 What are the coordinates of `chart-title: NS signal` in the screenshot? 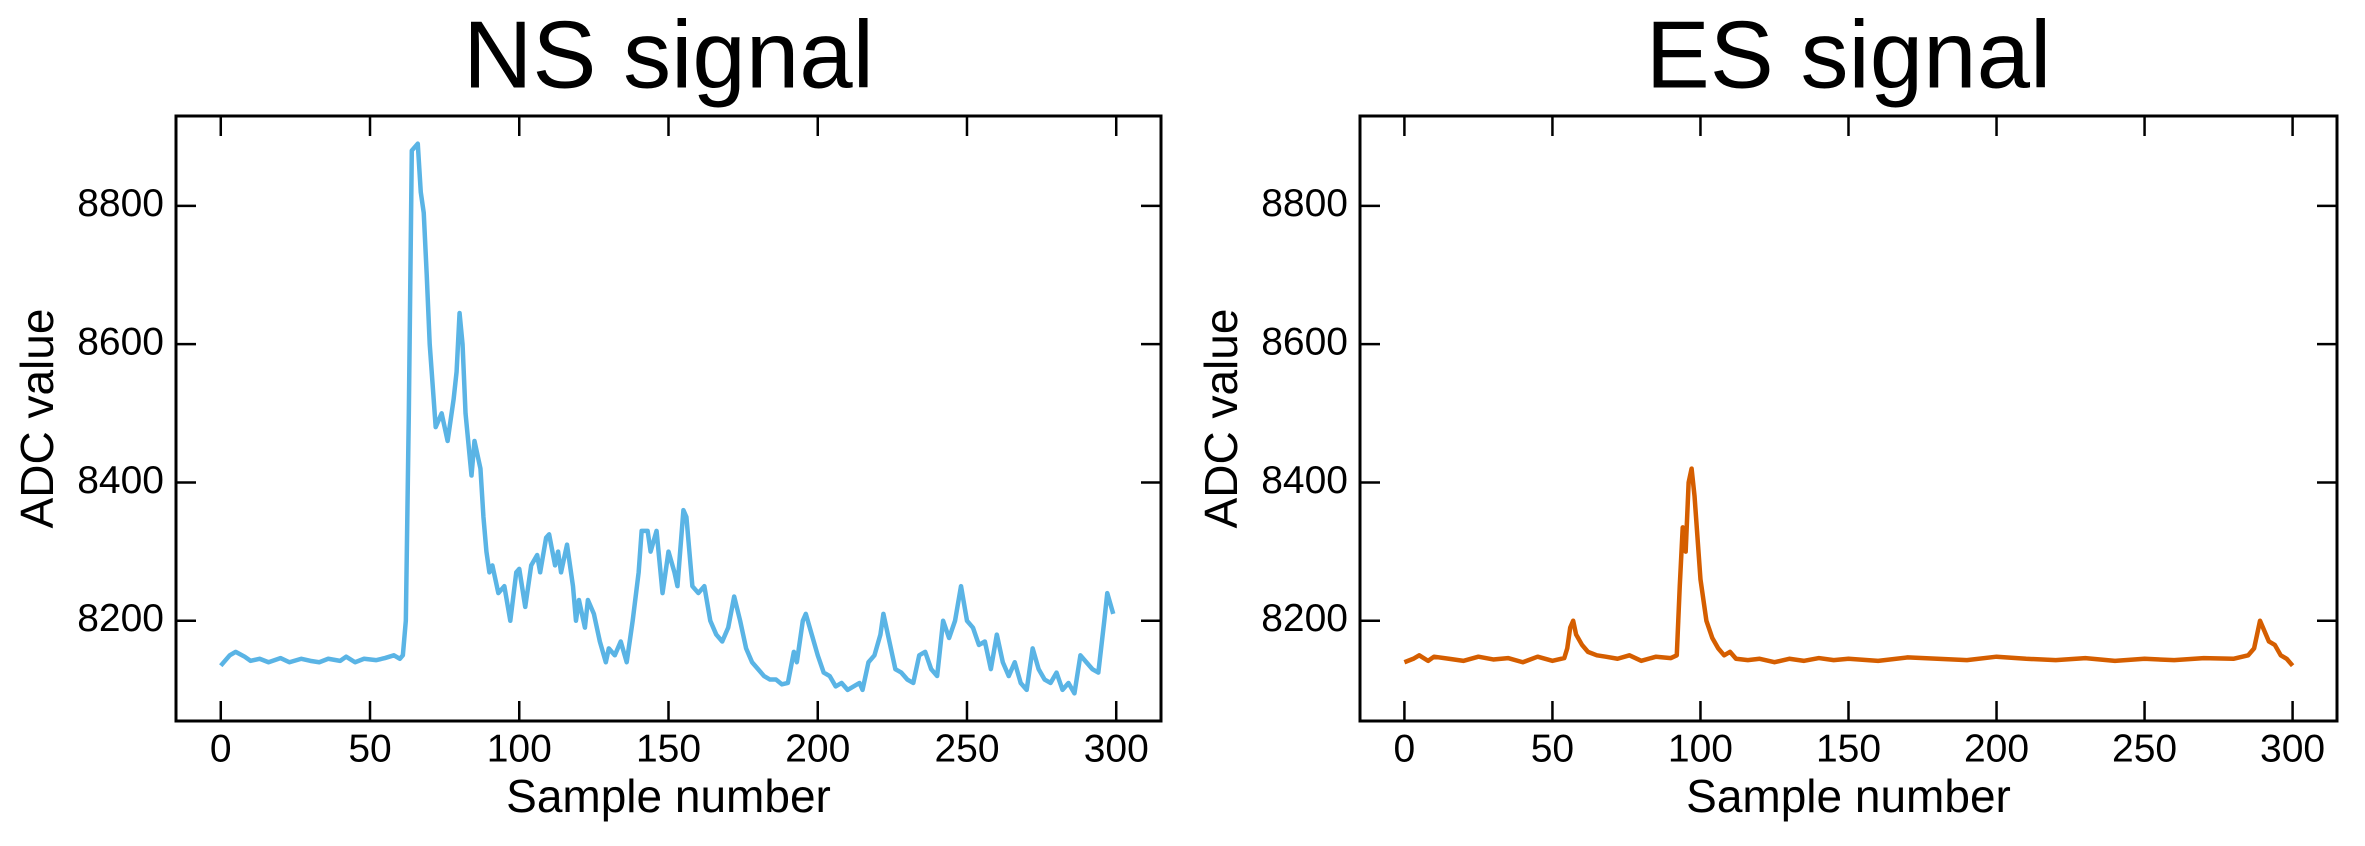 It's located at (668, 54).